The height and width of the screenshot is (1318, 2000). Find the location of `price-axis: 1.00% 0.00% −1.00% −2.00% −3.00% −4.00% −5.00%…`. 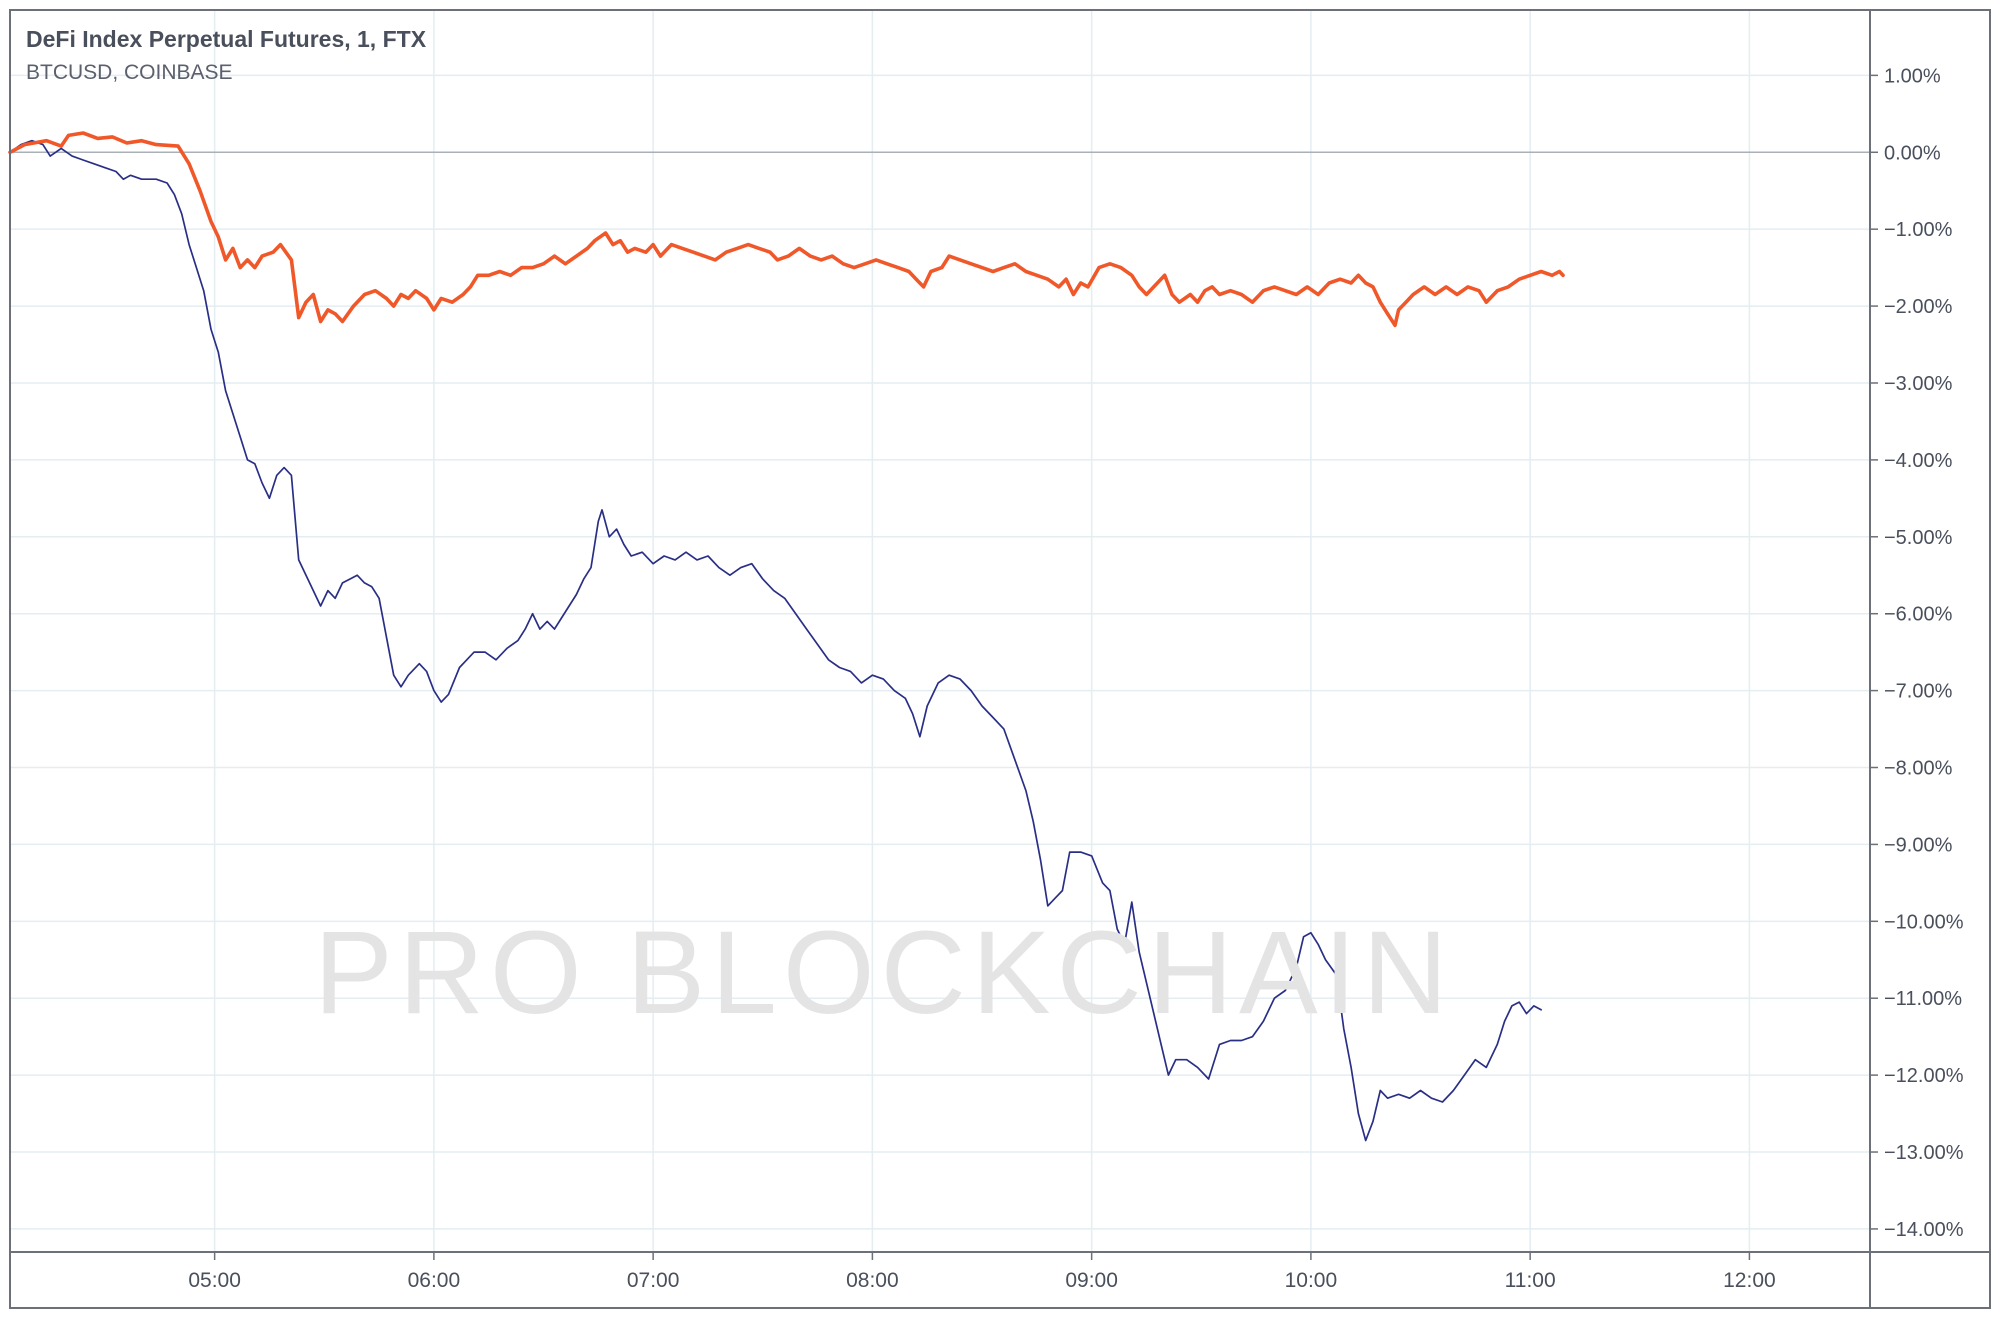

price-axis: 1.00% 0.00% −1.00% −2.00% −3.00% −4.00% −5.00%… is located at coordinates (1917, 653).